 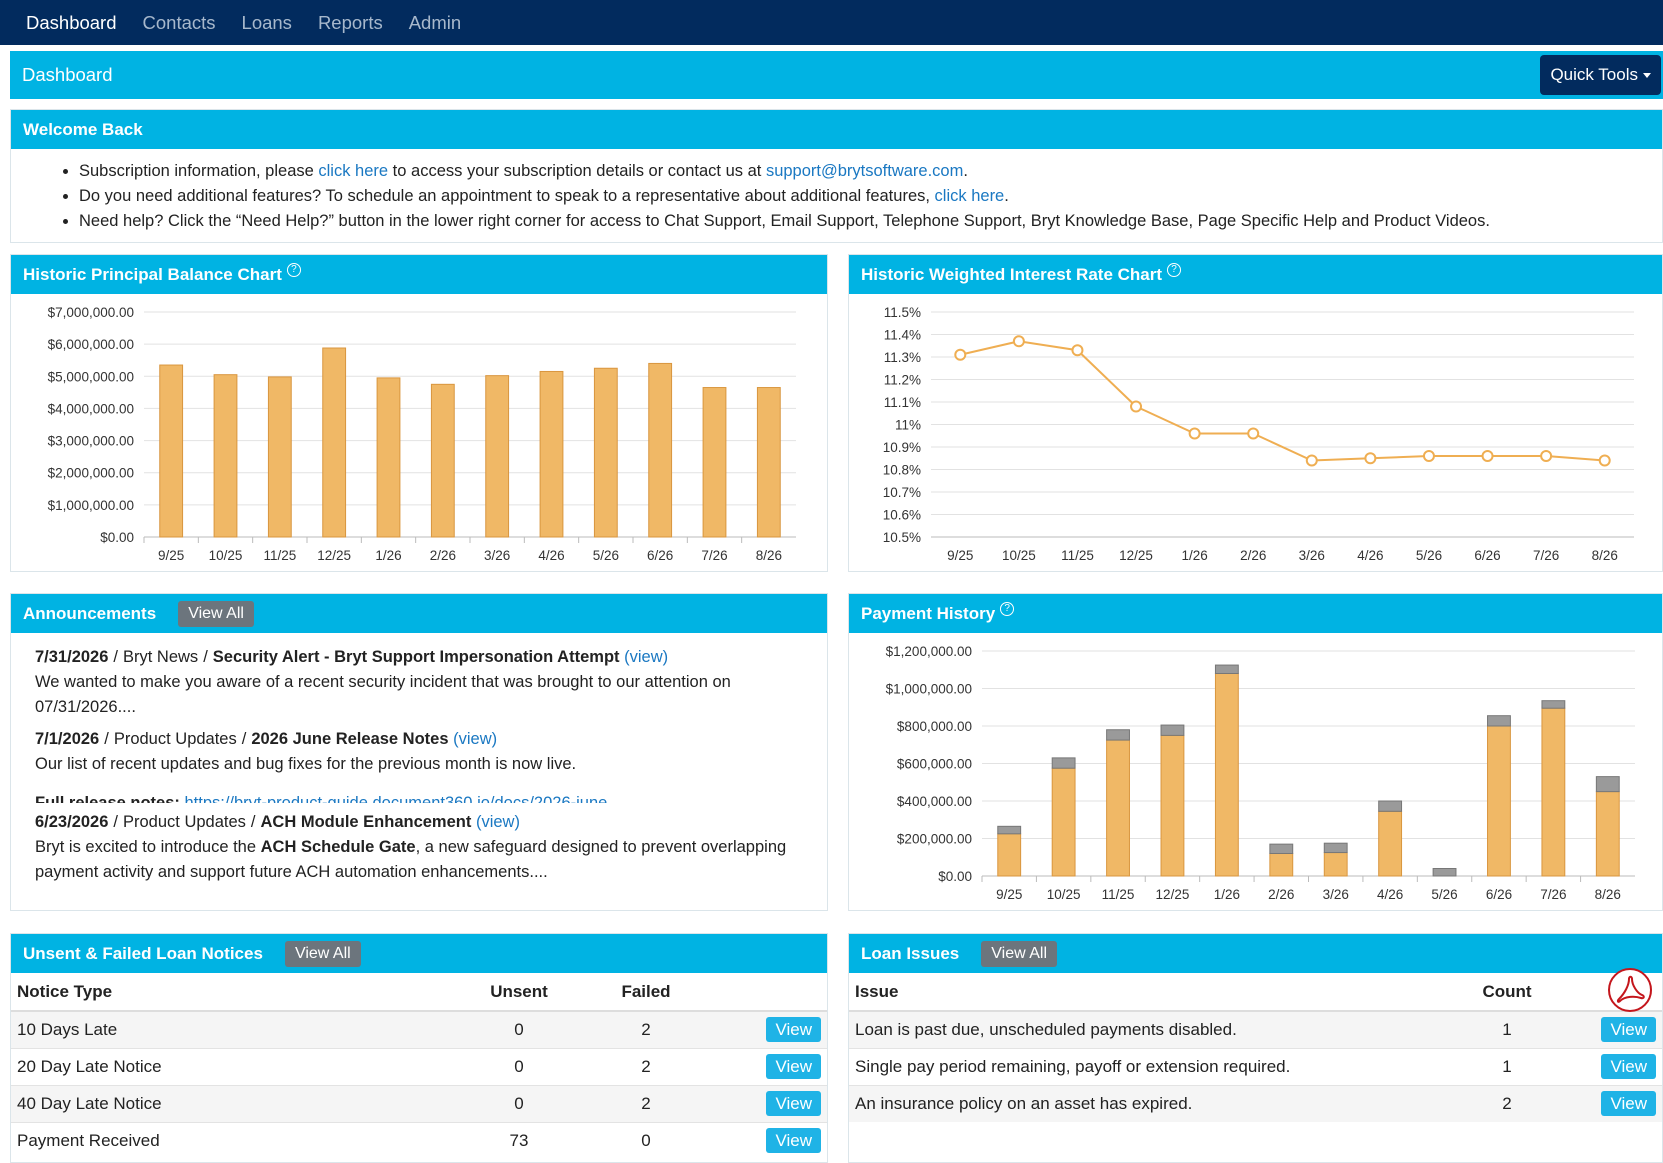 What do you see at coordinates (1255, 992) in the screenshot?
I see `header-row: Issue Count` at bounding box center [1255, 992].